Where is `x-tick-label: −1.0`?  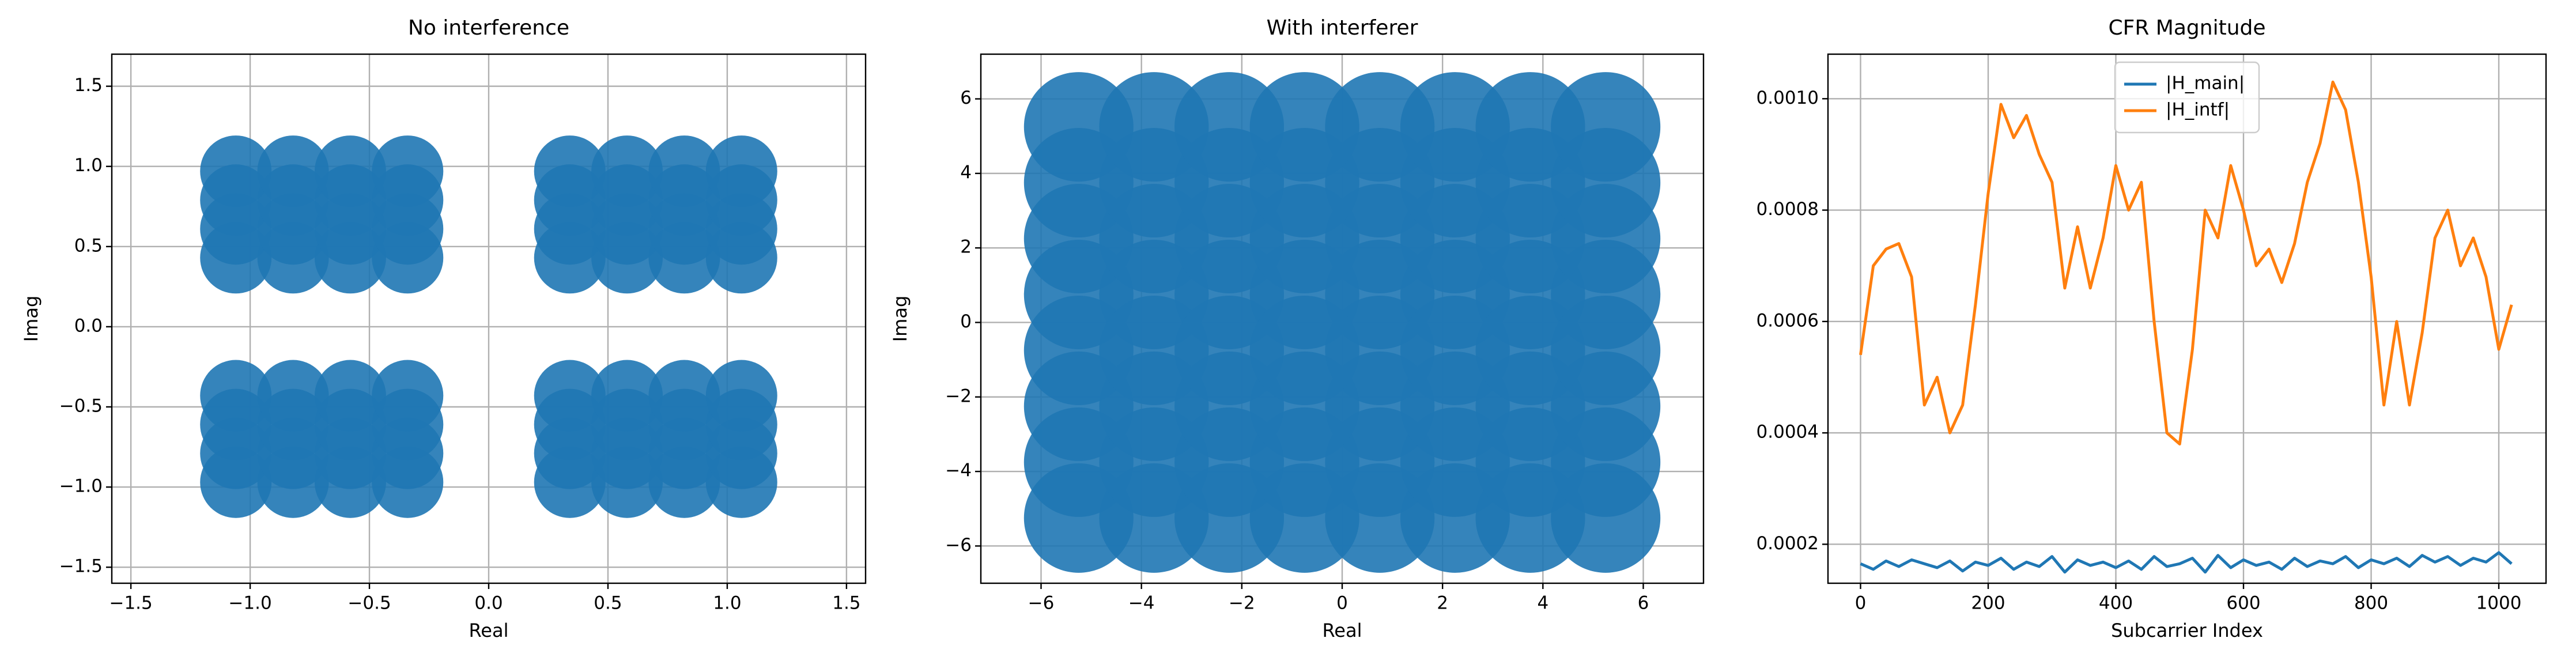 x-tick-label: −1.0 is located at coordinates (249, 603).